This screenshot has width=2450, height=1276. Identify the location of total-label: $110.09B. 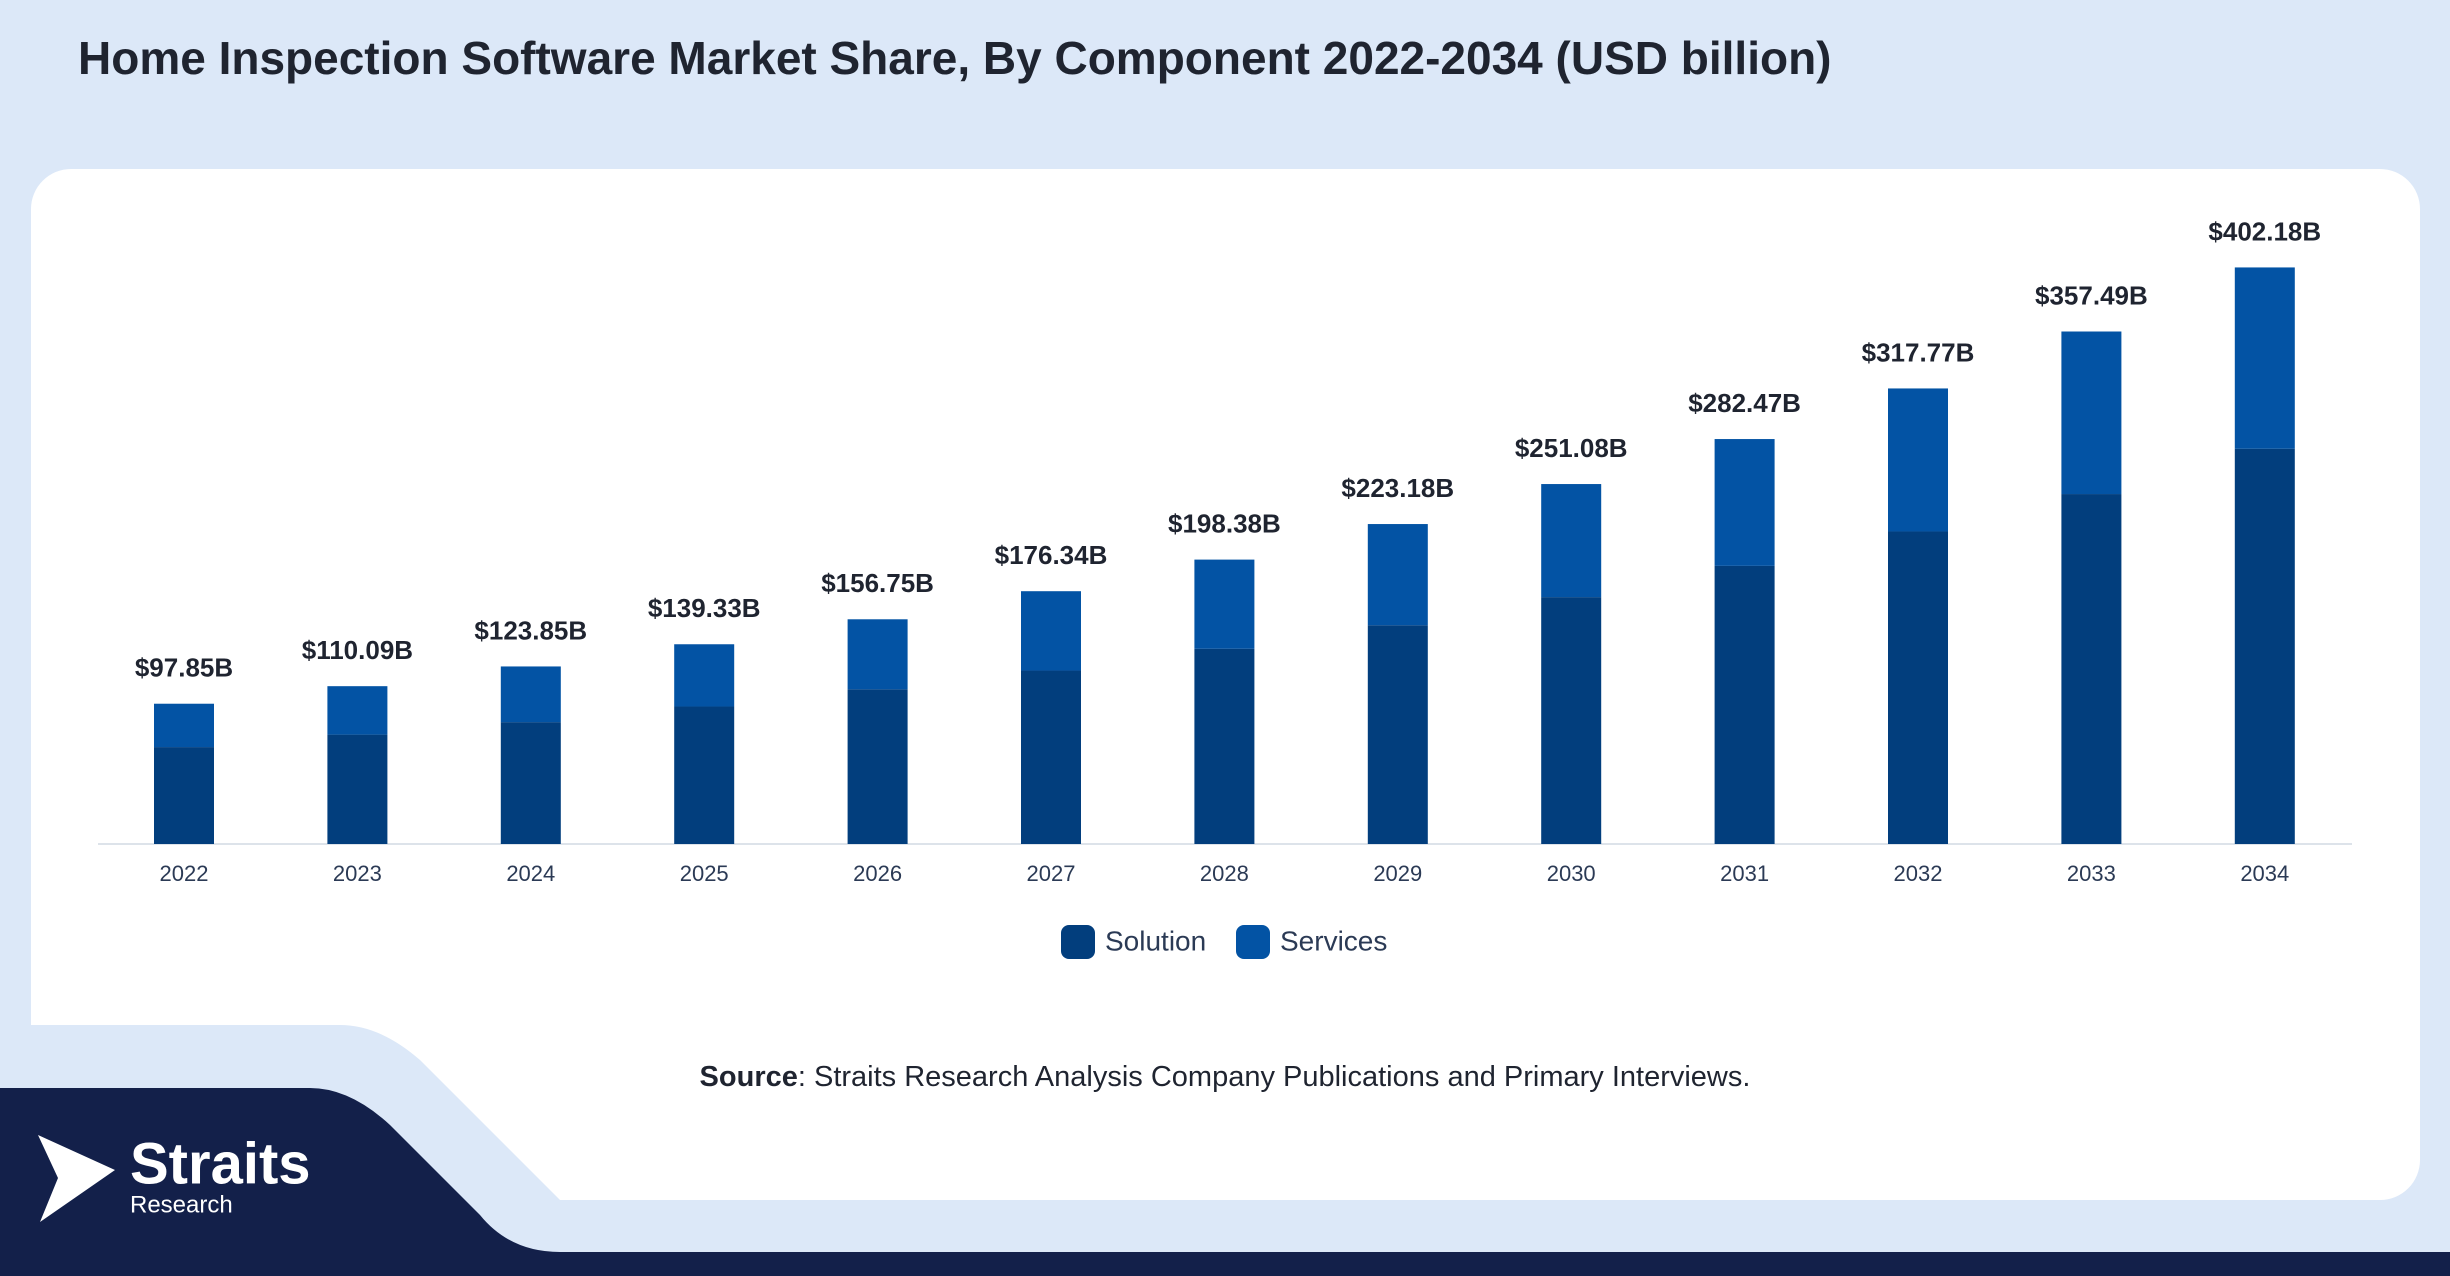
(357, 650).